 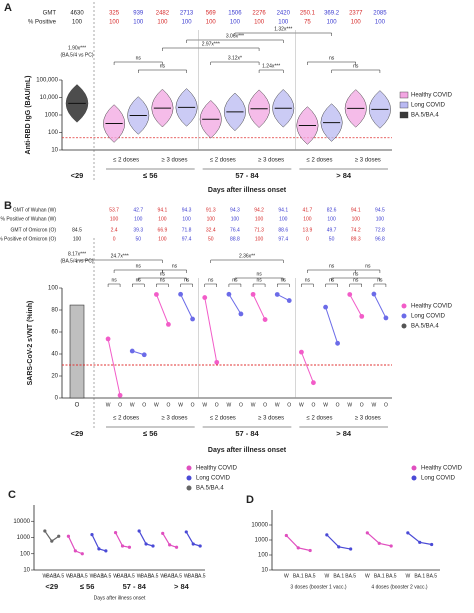 I want to click on ratio-label: (BA.5/4 vs PC), so click(x=76, y=55).